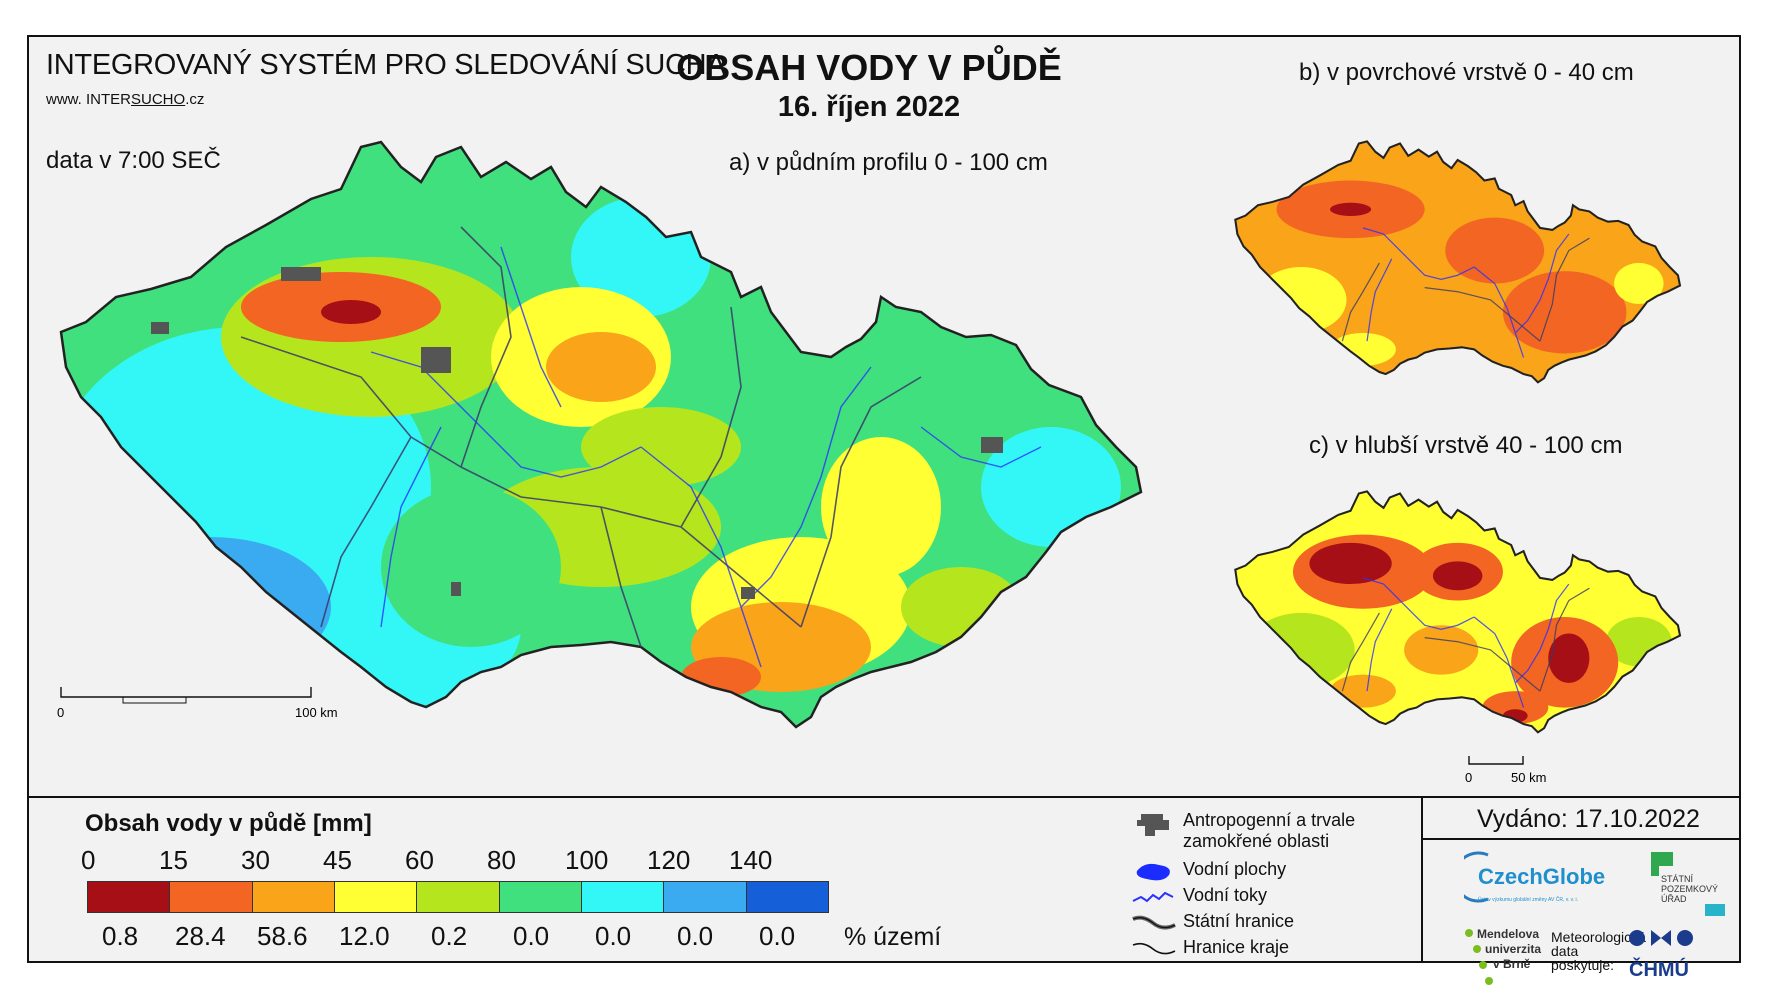 The width and height of the screenshot is (1772, 1003). Describe the element at coordinates (1153, 897) in the screenshot. I see `stream-icon` at that location.